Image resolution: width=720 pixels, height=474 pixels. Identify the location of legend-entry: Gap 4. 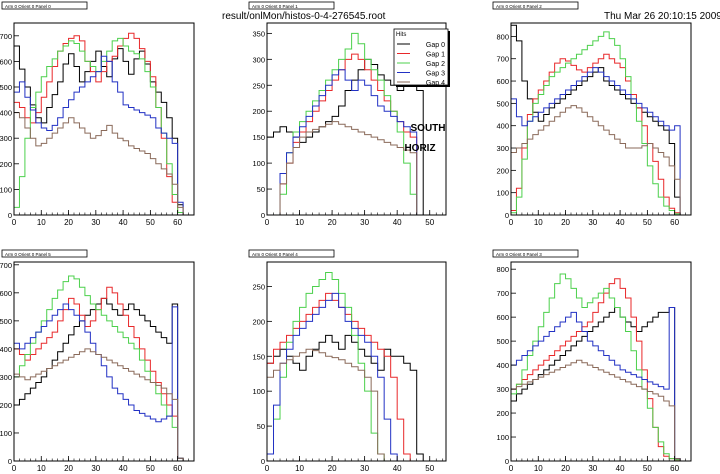
(435, 83).